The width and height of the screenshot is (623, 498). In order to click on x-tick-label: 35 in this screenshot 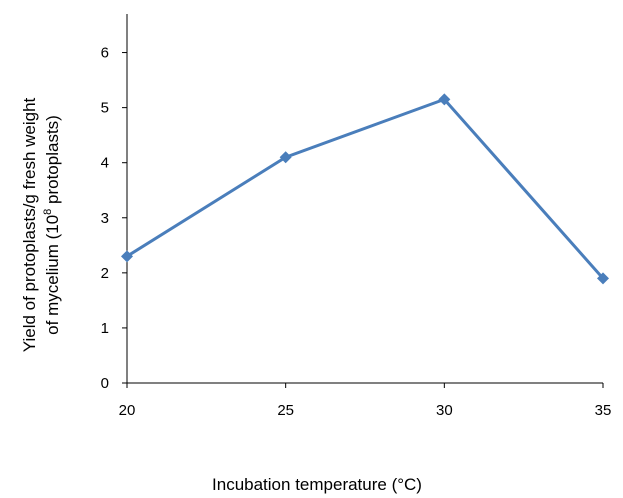, I will do `click(603, 410)`.